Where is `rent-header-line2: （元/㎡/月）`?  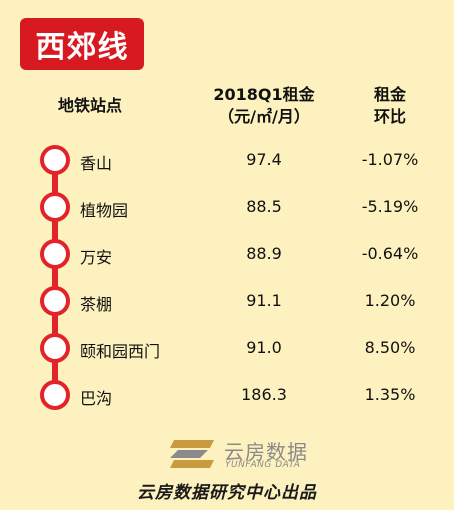
rent-header-line2: （元/㎡/月） is located at coordinates (264, 116).